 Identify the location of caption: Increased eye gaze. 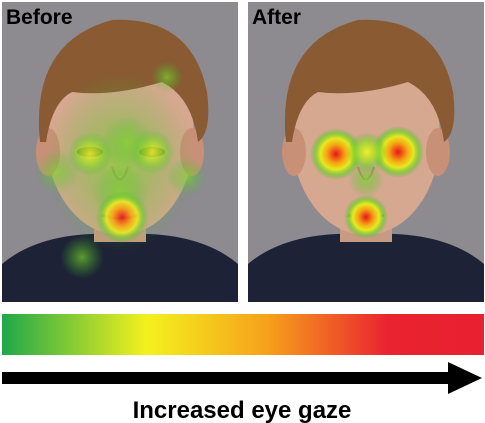
(242, 410).